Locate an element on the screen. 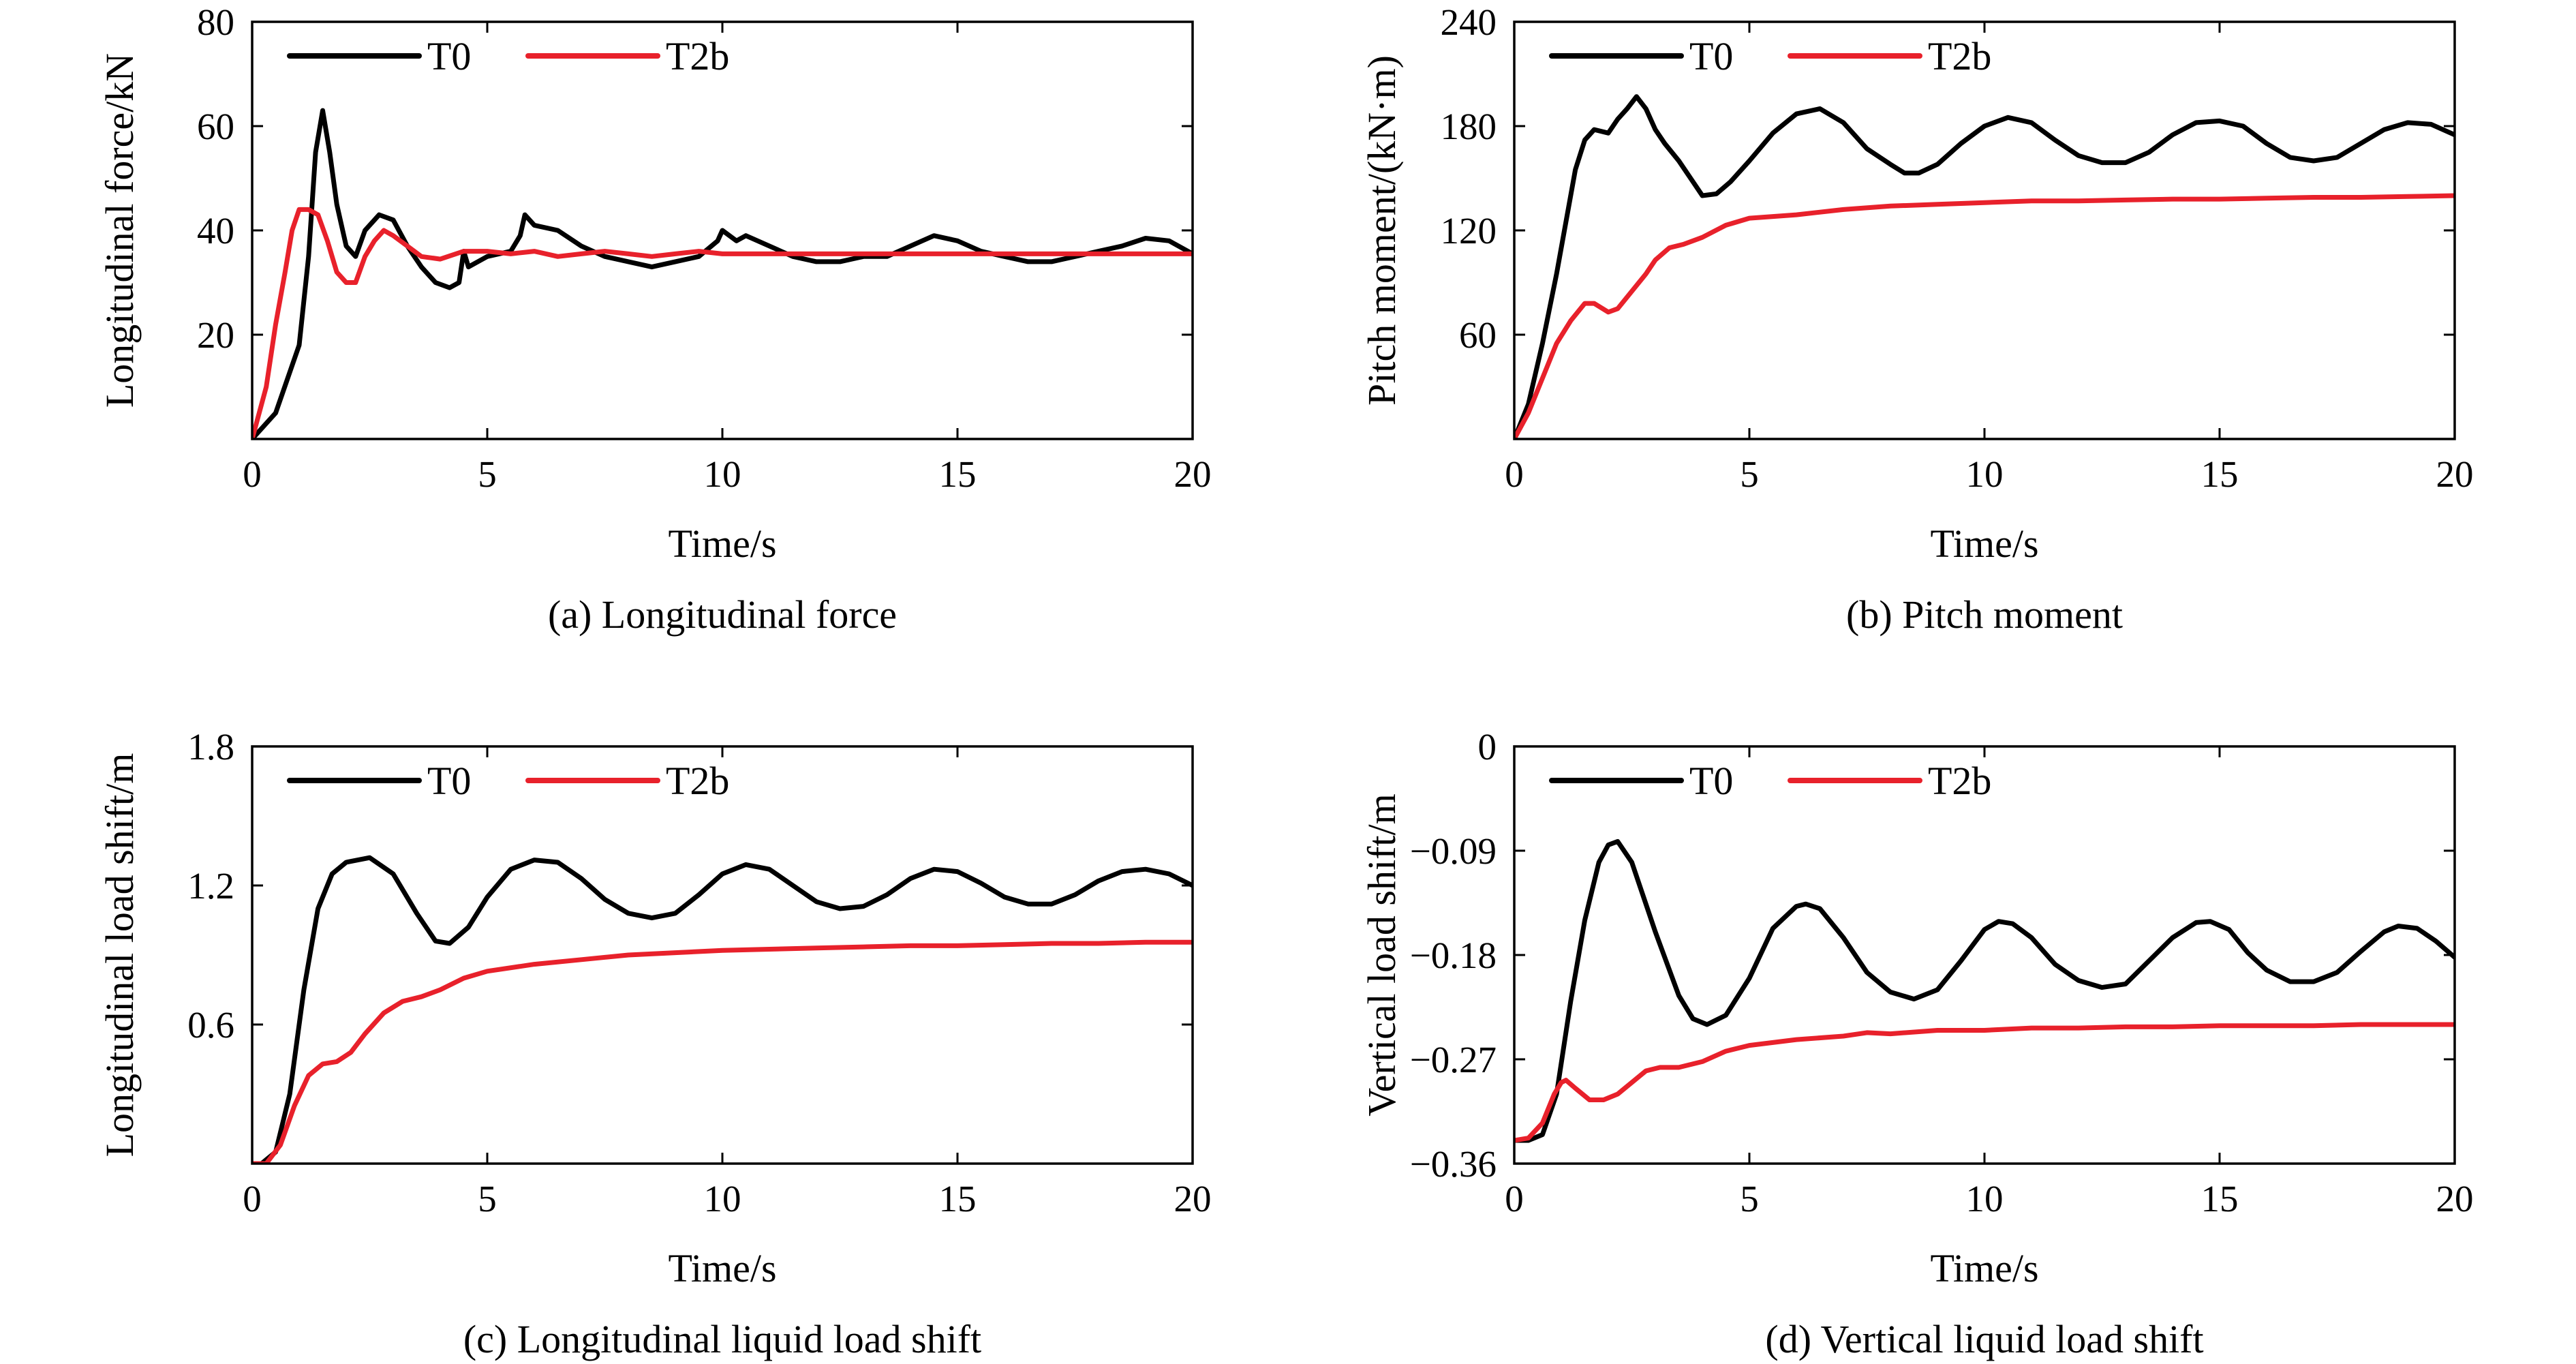  chart-d-series-line-t0 is located at coordinates (1984, 991).